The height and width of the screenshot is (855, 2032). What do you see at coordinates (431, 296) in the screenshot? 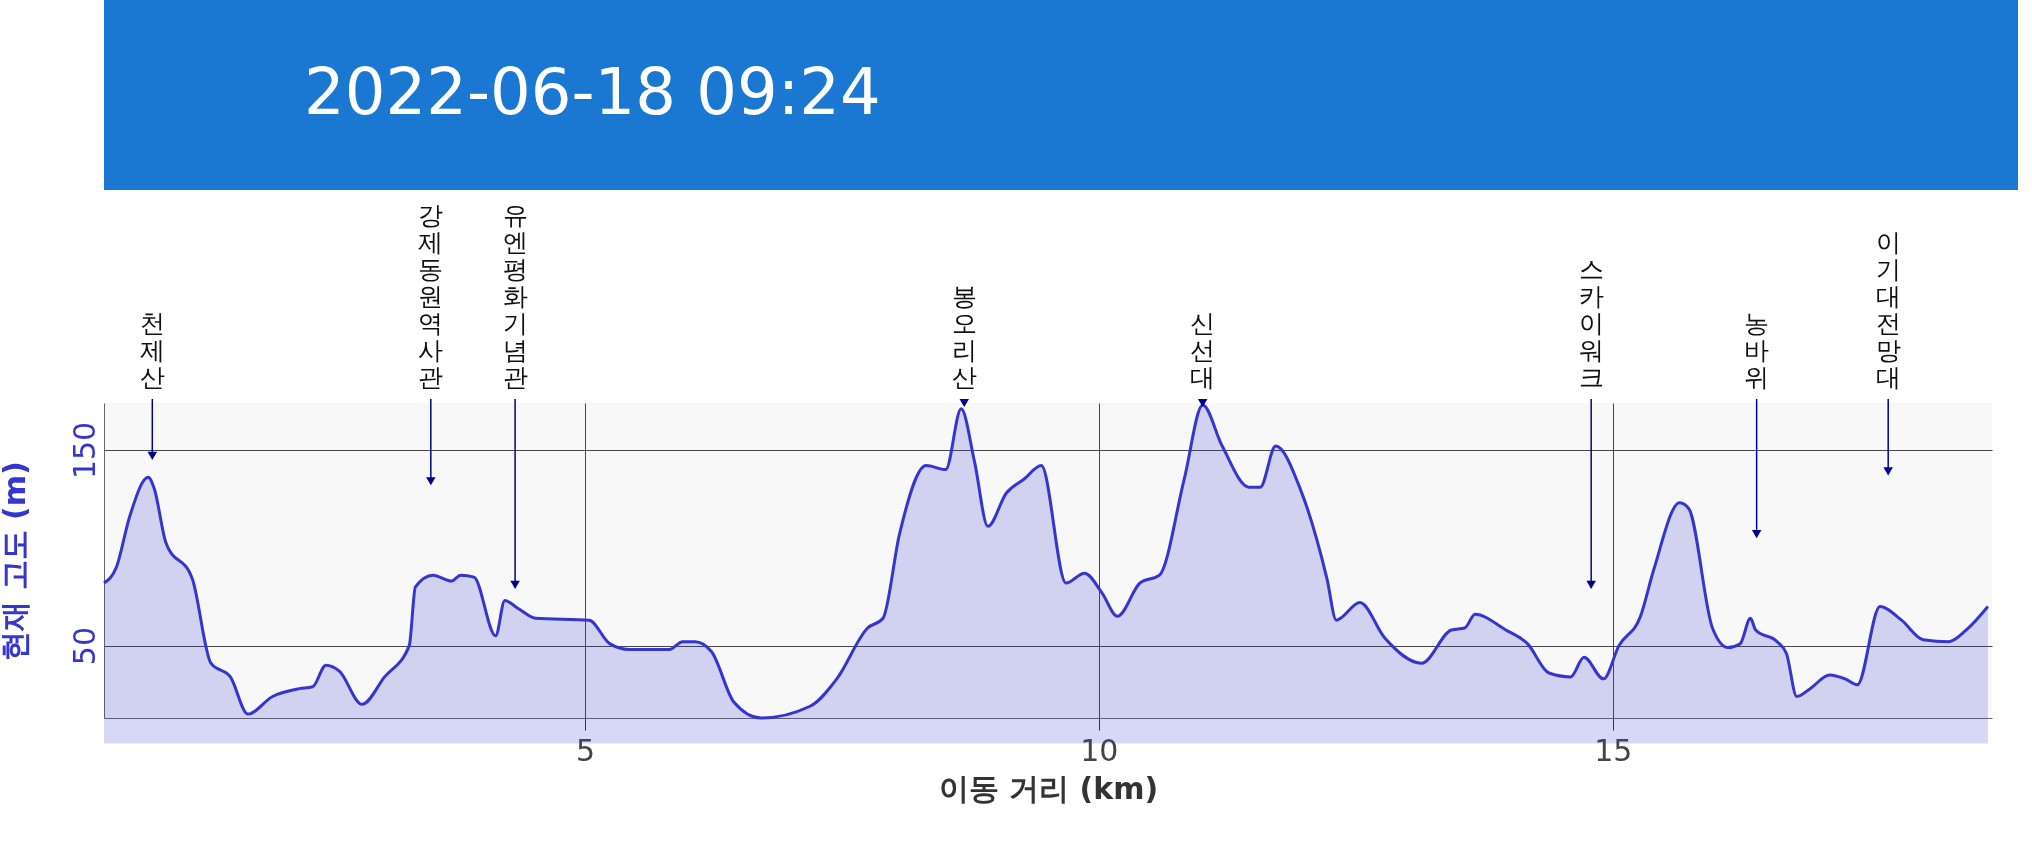
I see `annotation: 강제동원역사관` at bounding box center [431, 296].